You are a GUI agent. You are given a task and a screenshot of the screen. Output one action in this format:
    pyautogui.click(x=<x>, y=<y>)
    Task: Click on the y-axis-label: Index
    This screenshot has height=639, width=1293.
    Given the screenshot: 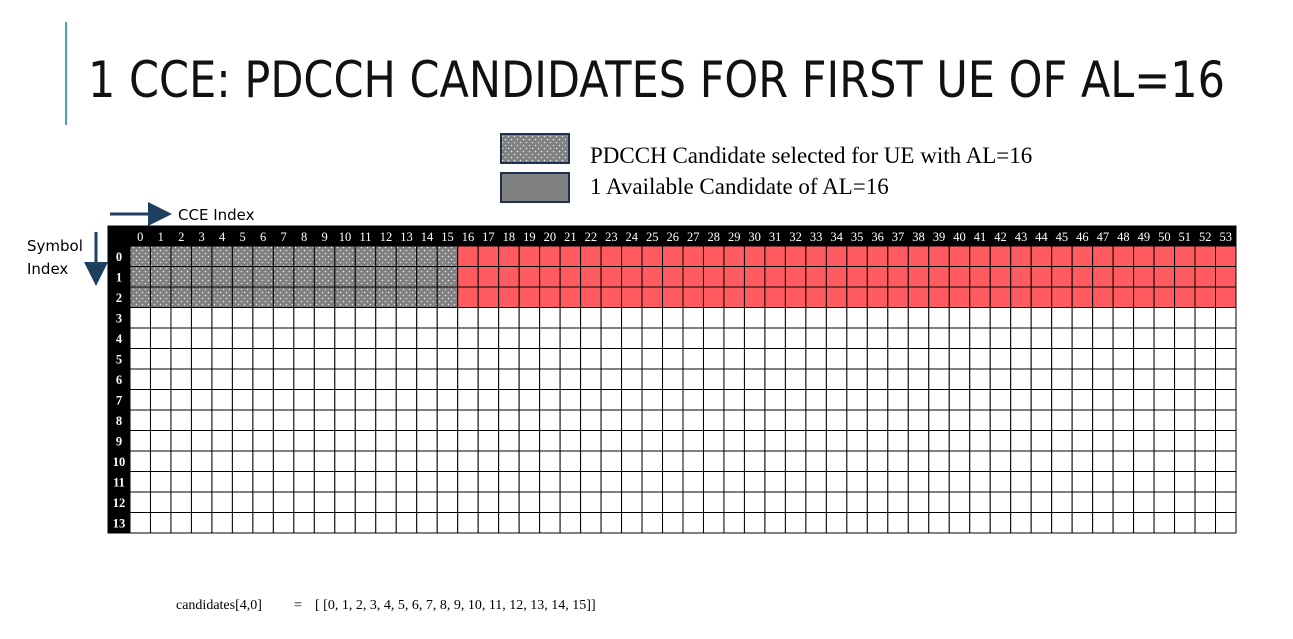 What is the action you would take?
    pyautogui.click(x=47, y=269)
    